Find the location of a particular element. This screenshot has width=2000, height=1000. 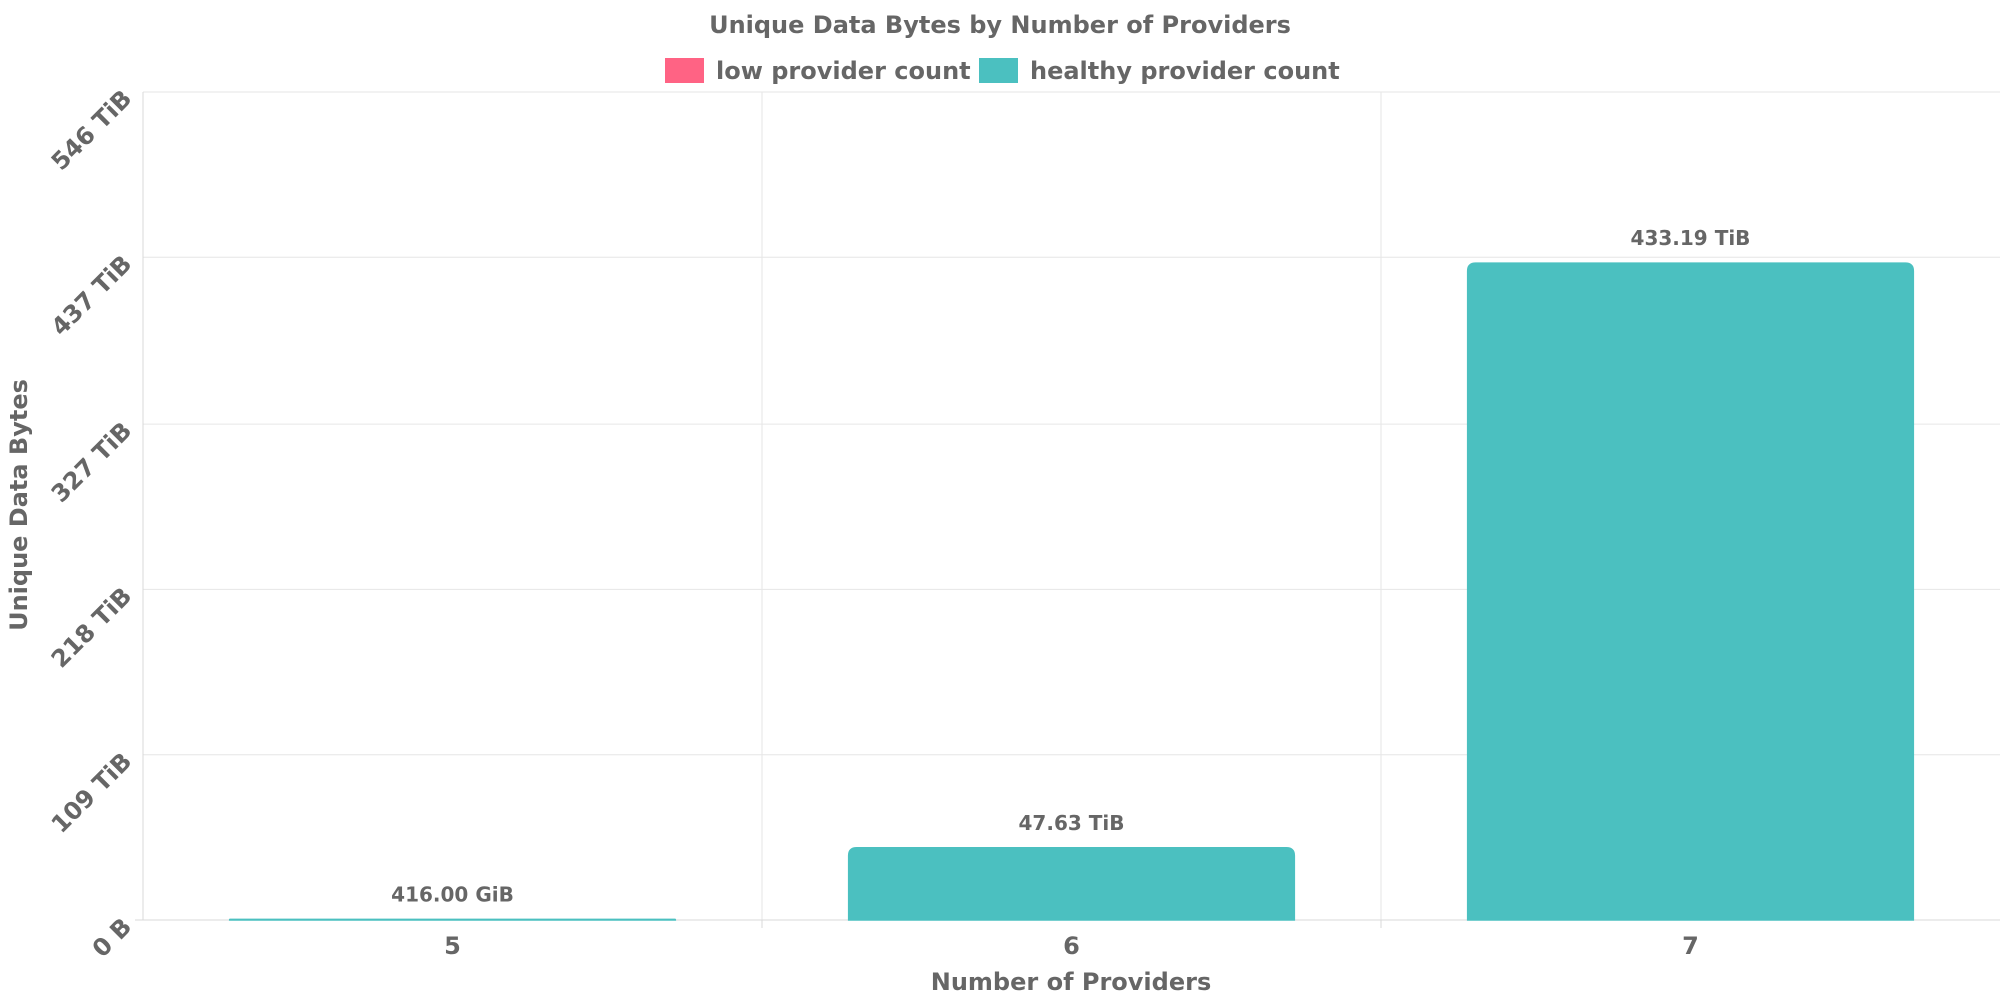

y-tick-label: 437 TiB is located at coordinates (91, 295).